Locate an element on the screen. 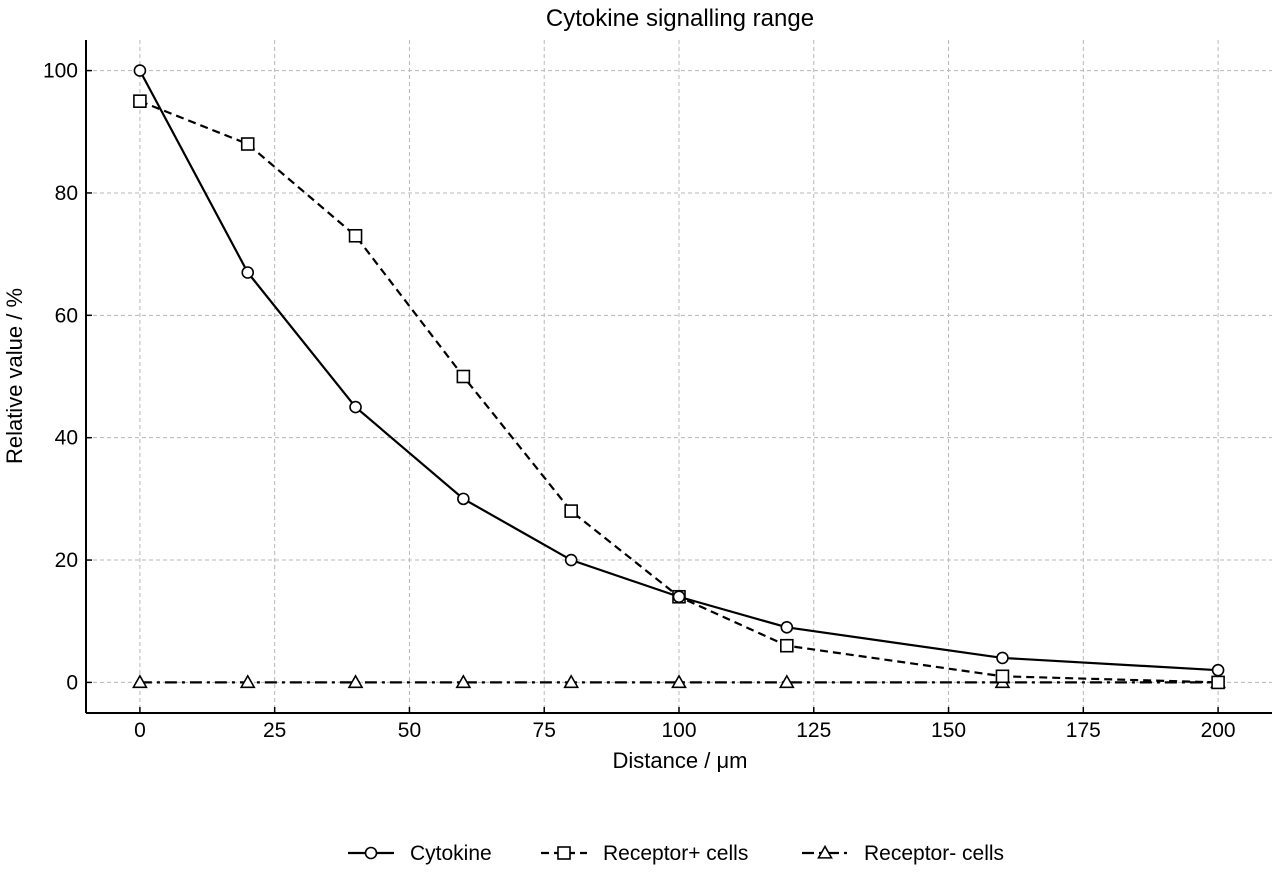  x-tick-label: 125 is located at coordinates (813, 730).